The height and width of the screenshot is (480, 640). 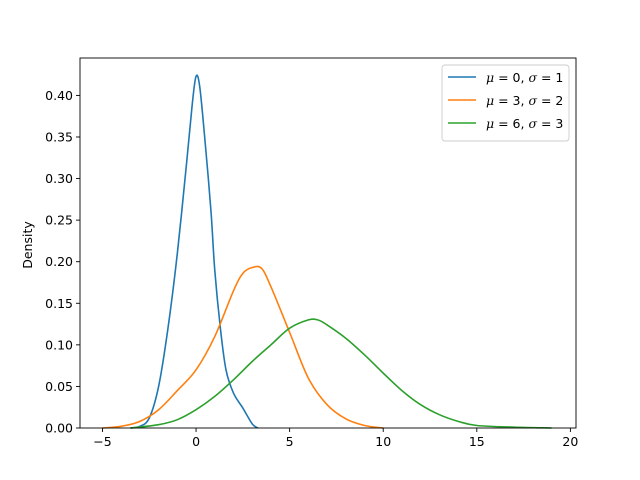 I want to click on x-tick-label: −5, so click(x=102, y=441).